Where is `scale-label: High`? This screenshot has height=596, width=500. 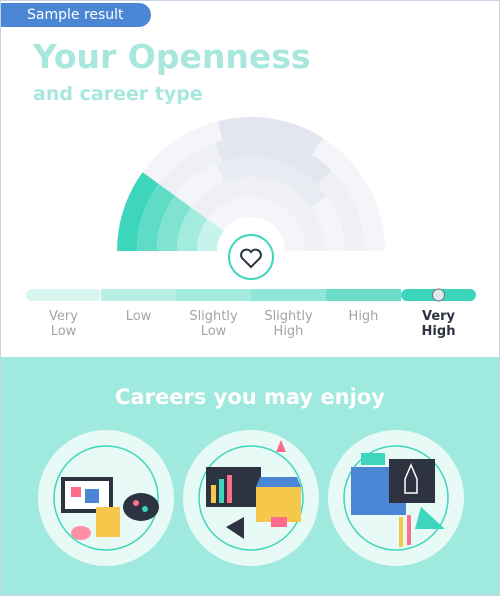 scale-label: High is located at coordinates (363, 316).